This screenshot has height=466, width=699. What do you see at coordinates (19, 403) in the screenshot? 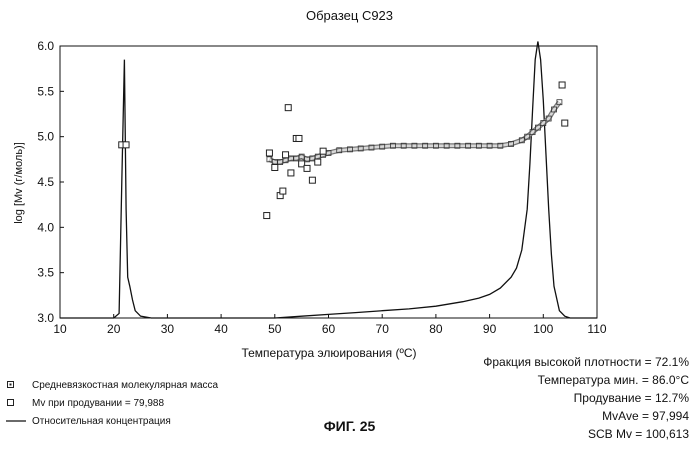
I see `square-marker-icon` at bounding box center [19, 403].